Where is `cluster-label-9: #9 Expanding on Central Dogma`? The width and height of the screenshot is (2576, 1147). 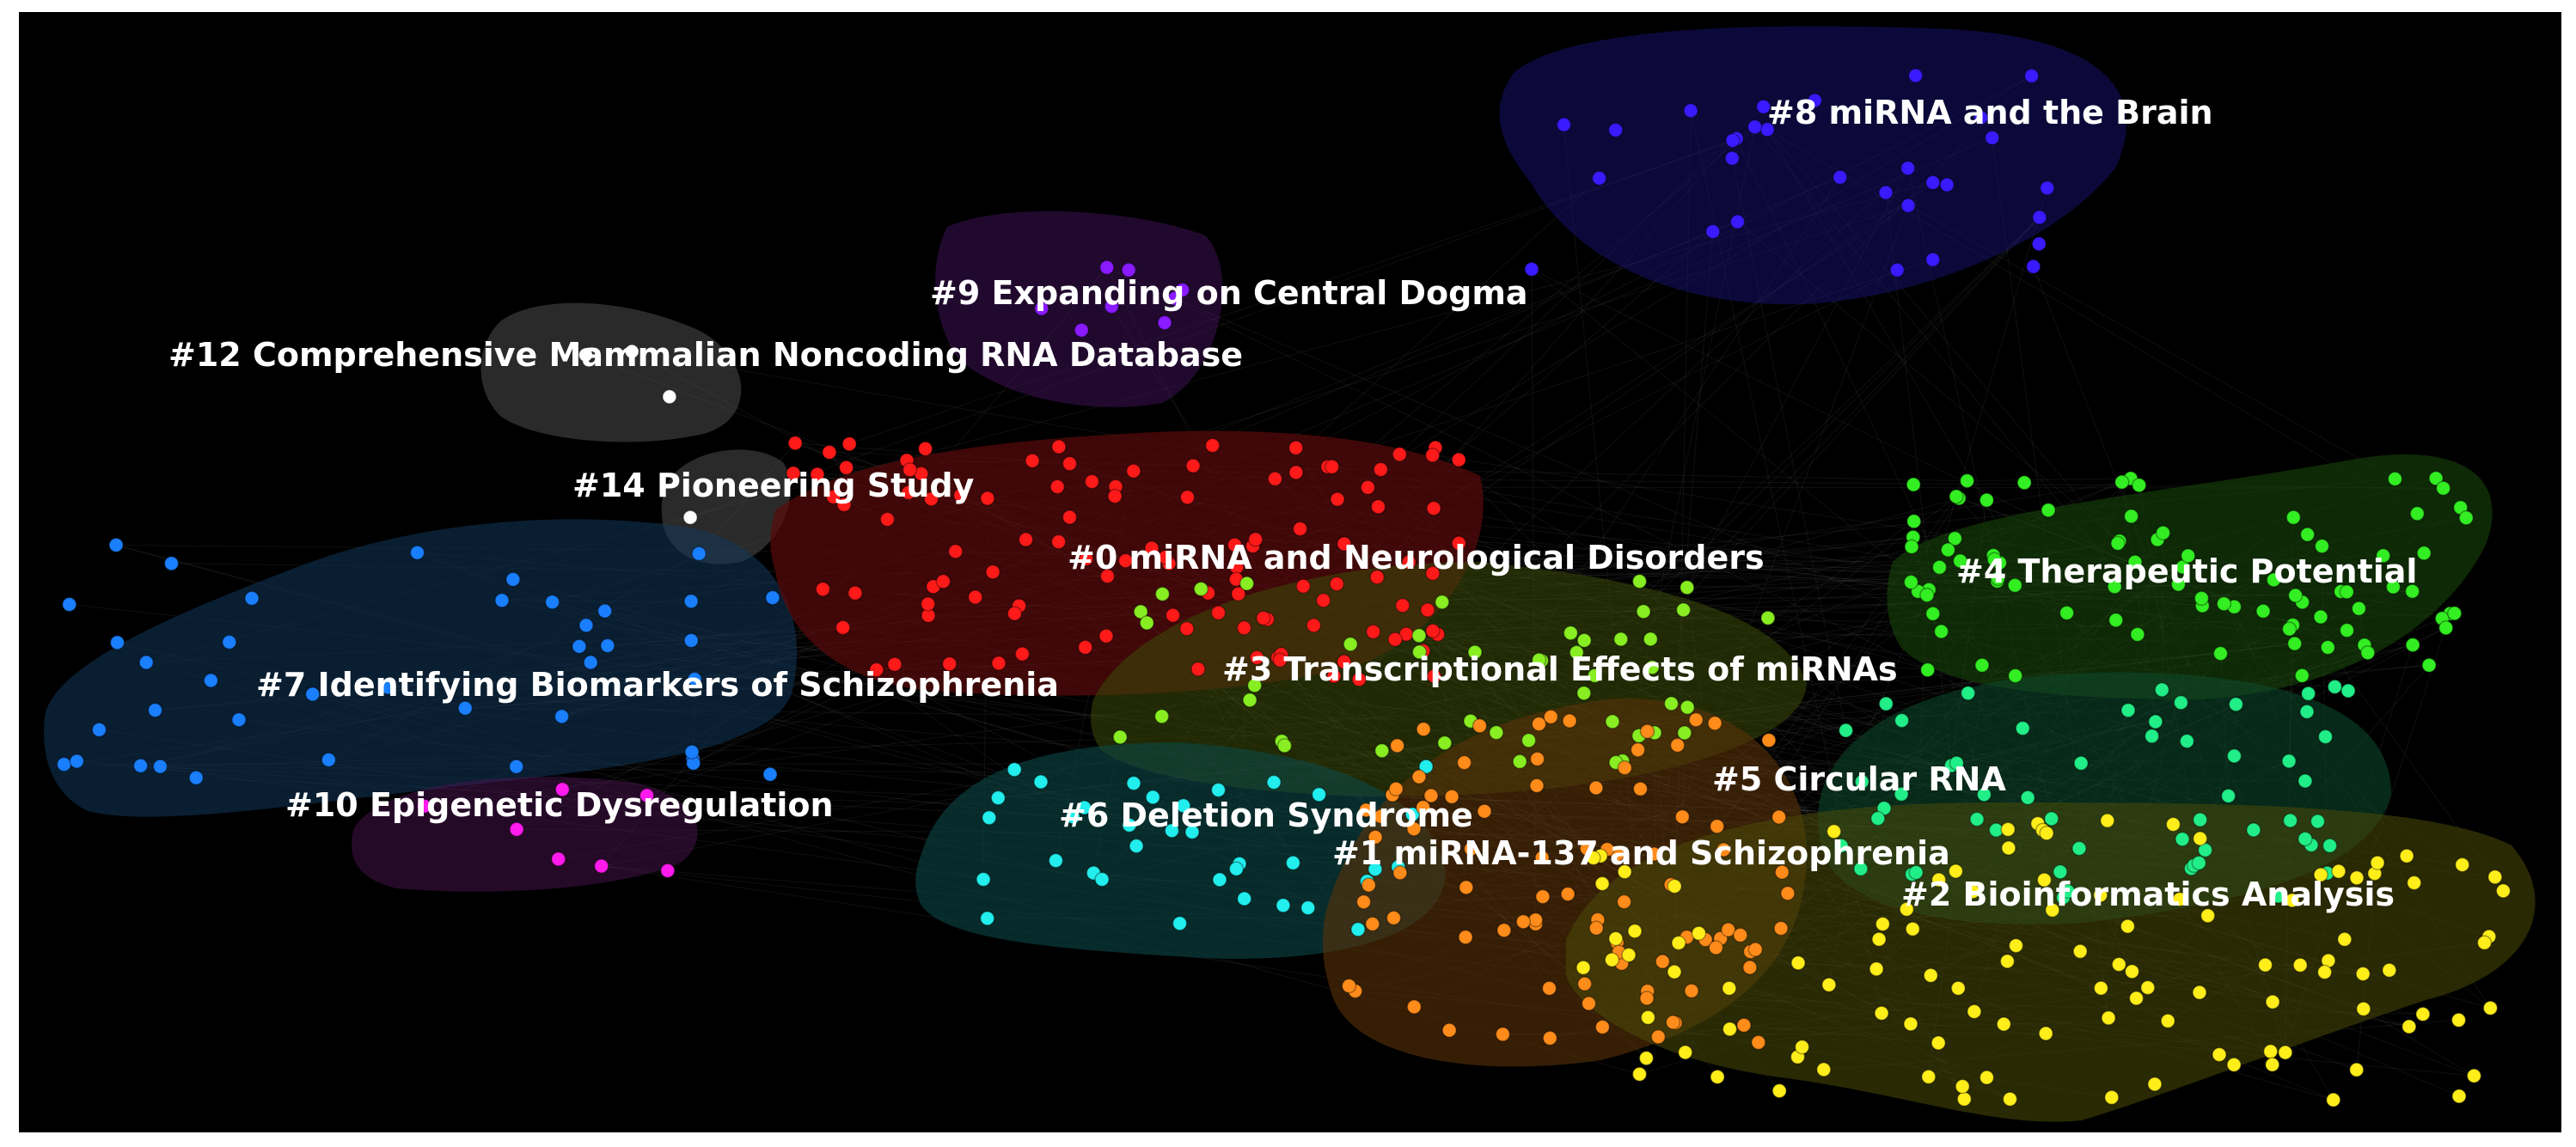
cluster-label-9: #9 Expanding on Central Dogma is located at coordinates (1229, 293).